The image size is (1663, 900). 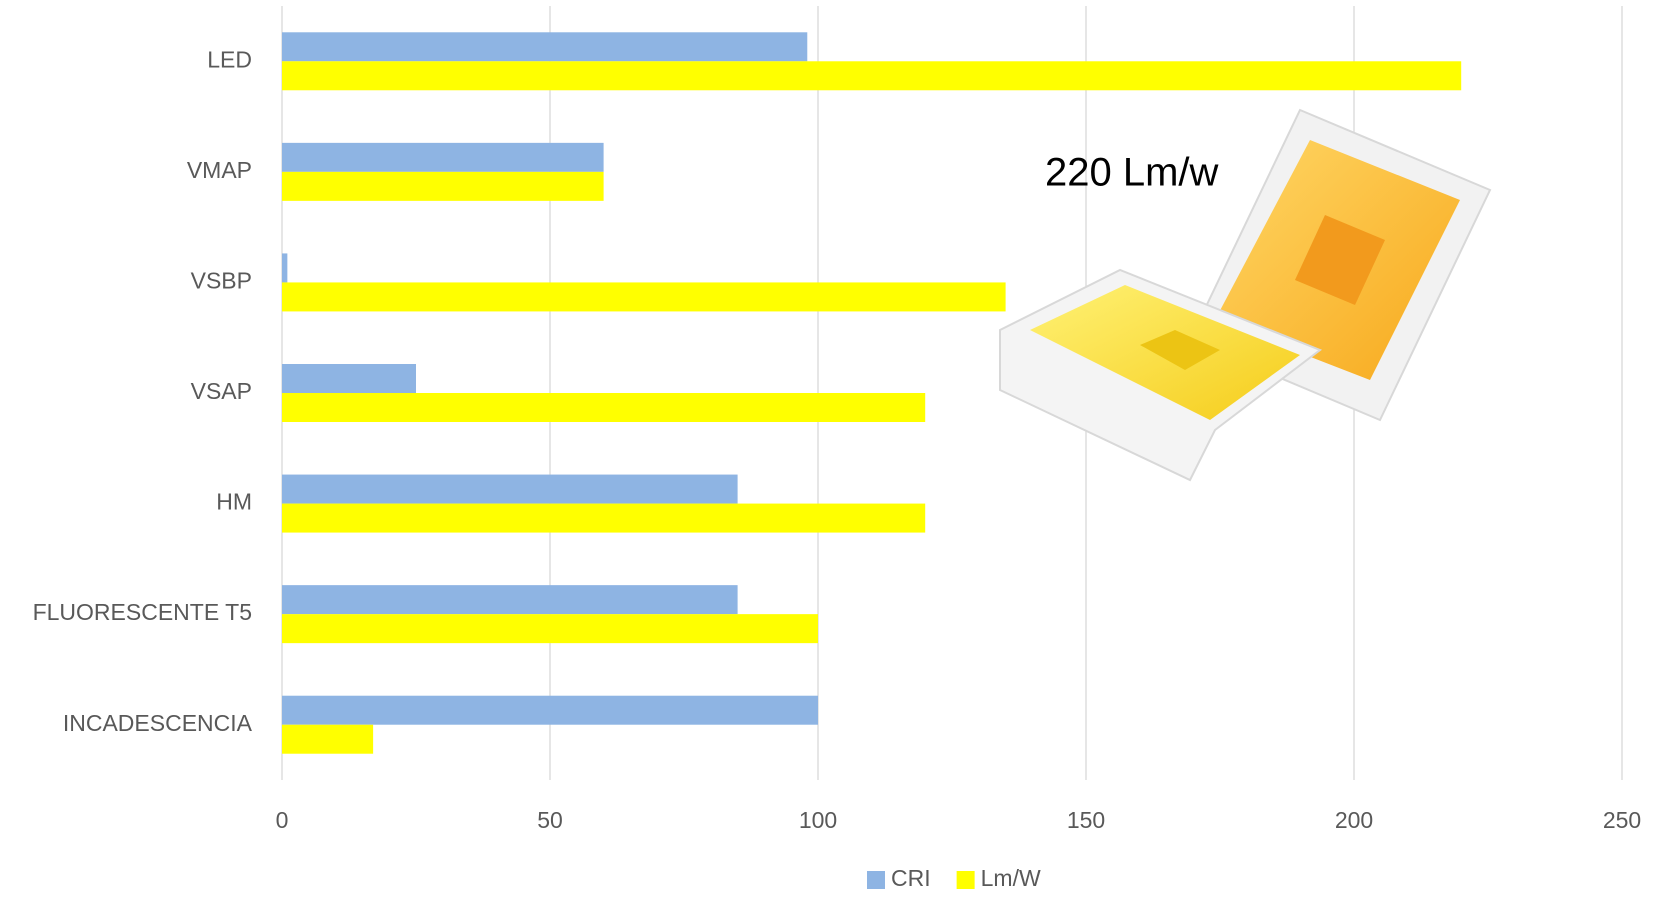 What do you see at coordinates (1086, 820) in the screenshot?
I see `x-tick-label: 150` at bounding box center [1086, 820].